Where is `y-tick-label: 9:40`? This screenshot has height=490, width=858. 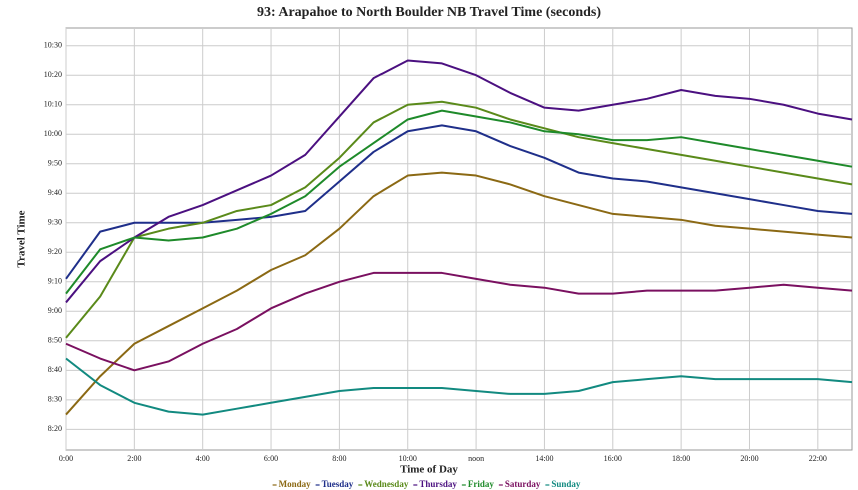
y-tick-label: 9:40 is located at coordinates (55, 192).